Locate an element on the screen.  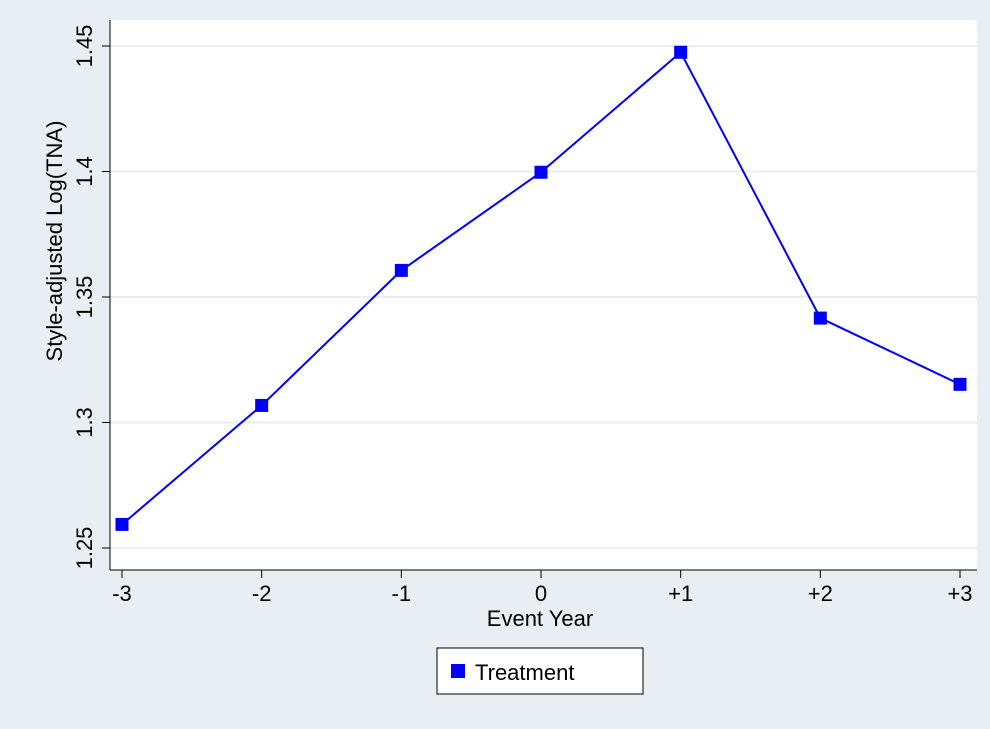
x-tick-label: -3 is located at coordinates (122, 593).